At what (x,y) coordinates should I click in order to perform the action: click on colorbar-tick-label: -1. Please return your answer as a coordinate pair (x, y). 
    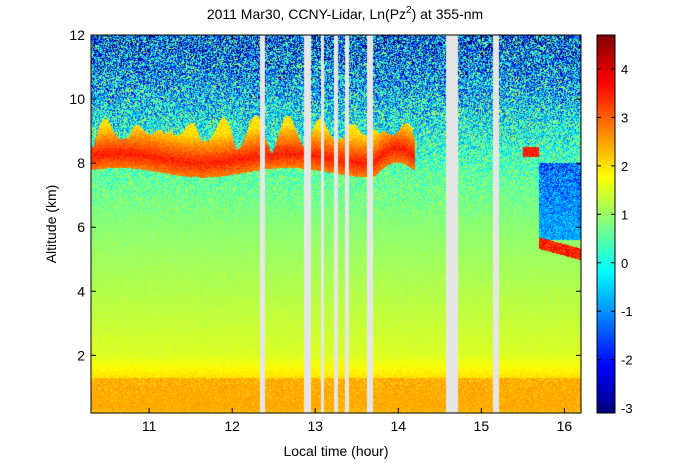
    Looking at the image, I should click on (627, 311).